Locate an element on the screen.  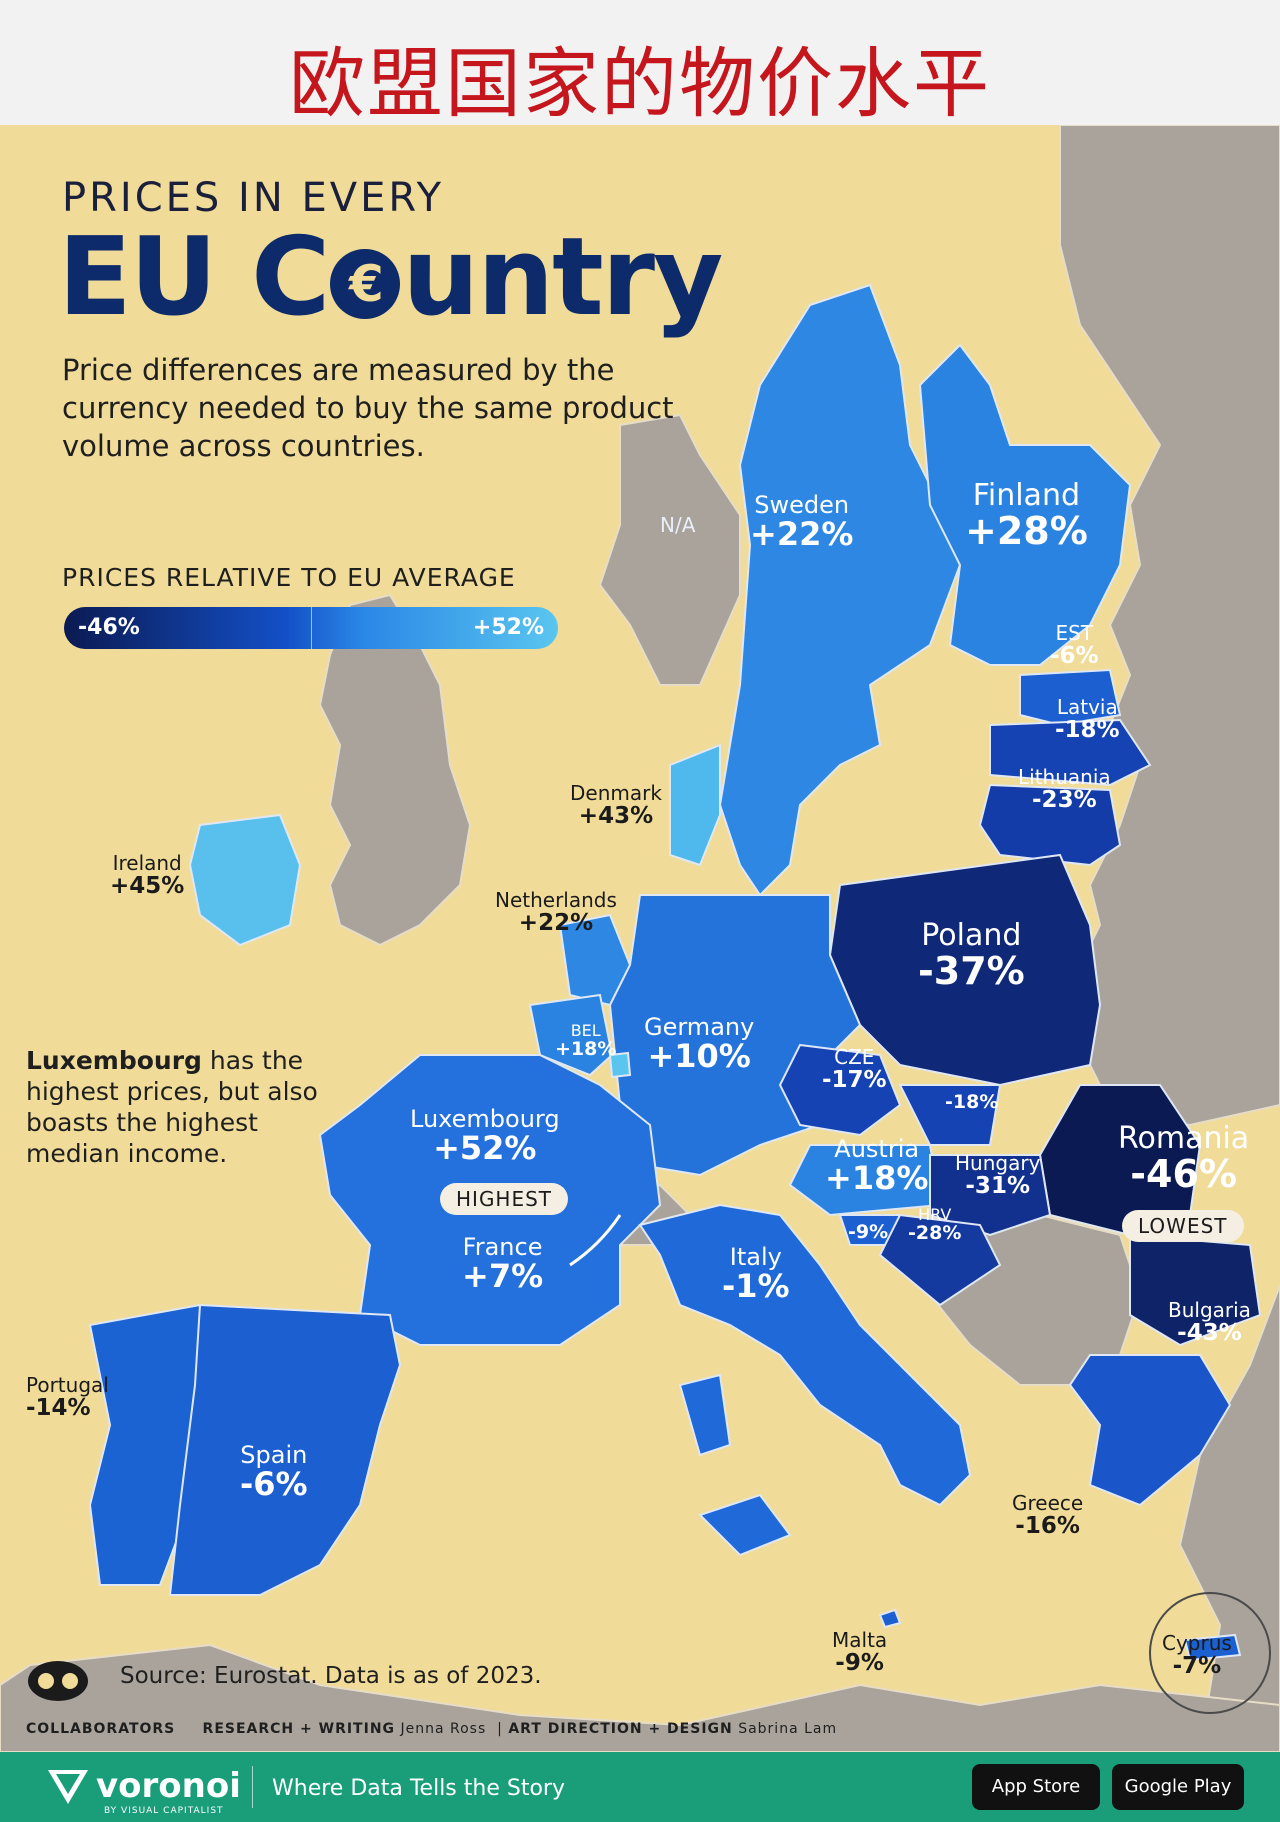
map-austria is located at coordinates (865, 1180).